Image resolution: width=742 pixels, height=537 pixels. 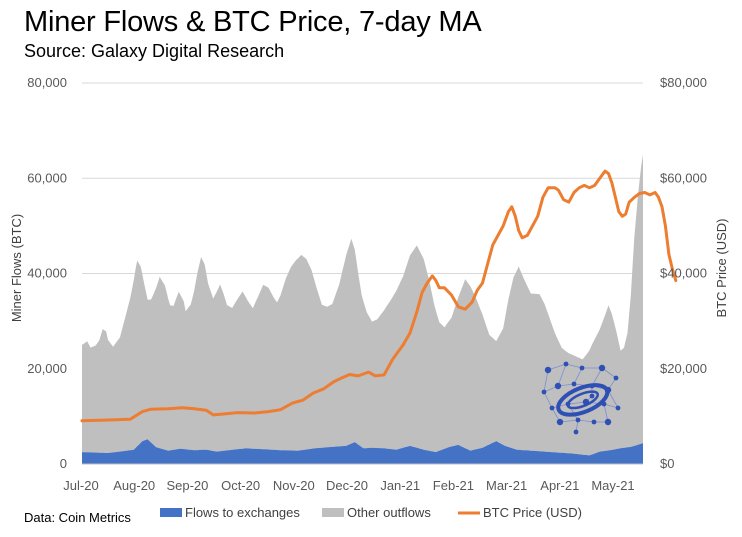 I want to click on x-tick-label: Mar-21, so click(x=506, y=485).